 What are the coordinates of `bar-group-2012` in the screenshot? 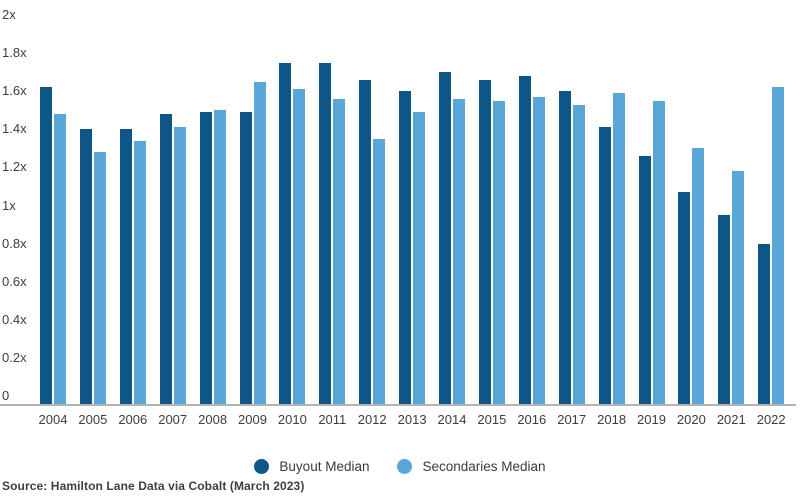 It's located at (372, 241).